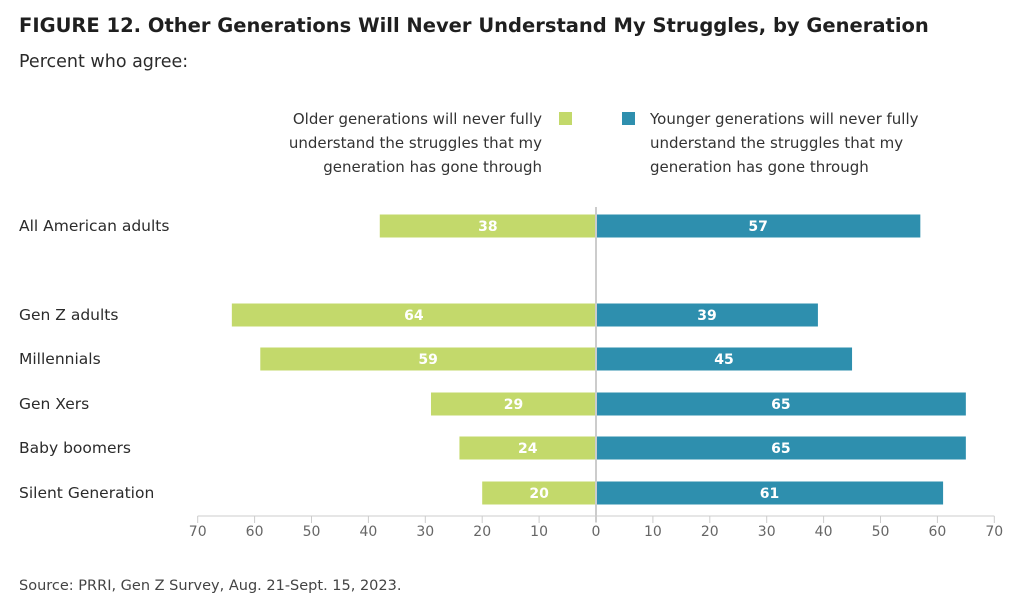 This screenshot has height=615, width=1024. Describe the element at coordinates (86, 493) in the screenshot. I see `category-label: Silent Generation` at that location.